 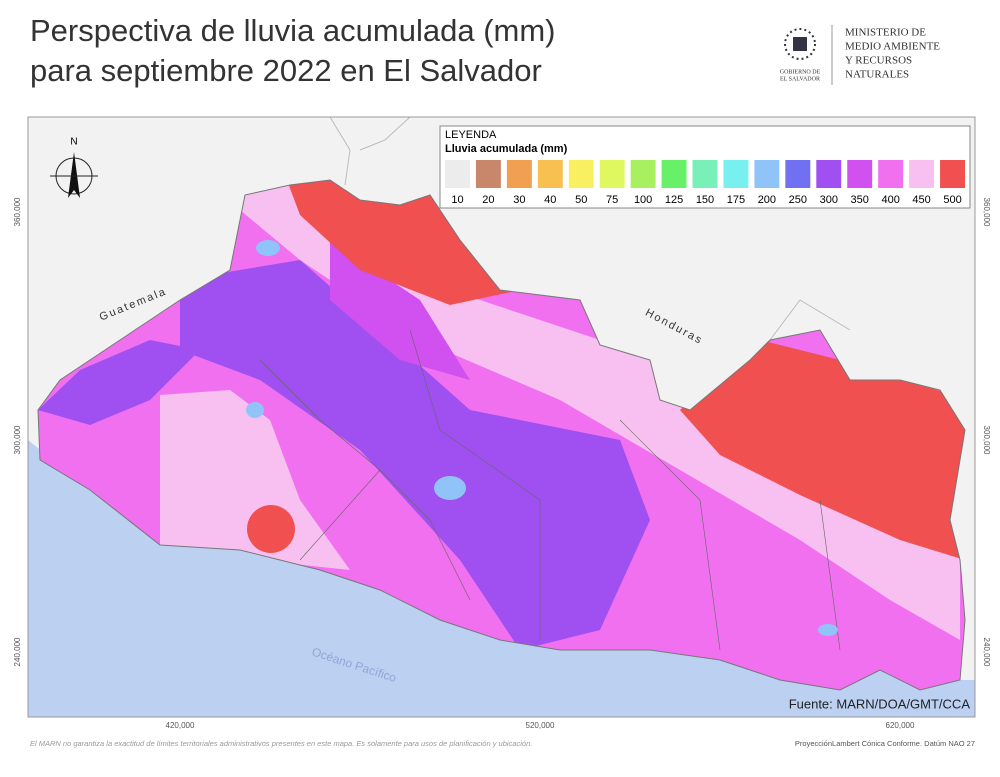 I want to click on legend-value: 125, so click(x=674, y=200).